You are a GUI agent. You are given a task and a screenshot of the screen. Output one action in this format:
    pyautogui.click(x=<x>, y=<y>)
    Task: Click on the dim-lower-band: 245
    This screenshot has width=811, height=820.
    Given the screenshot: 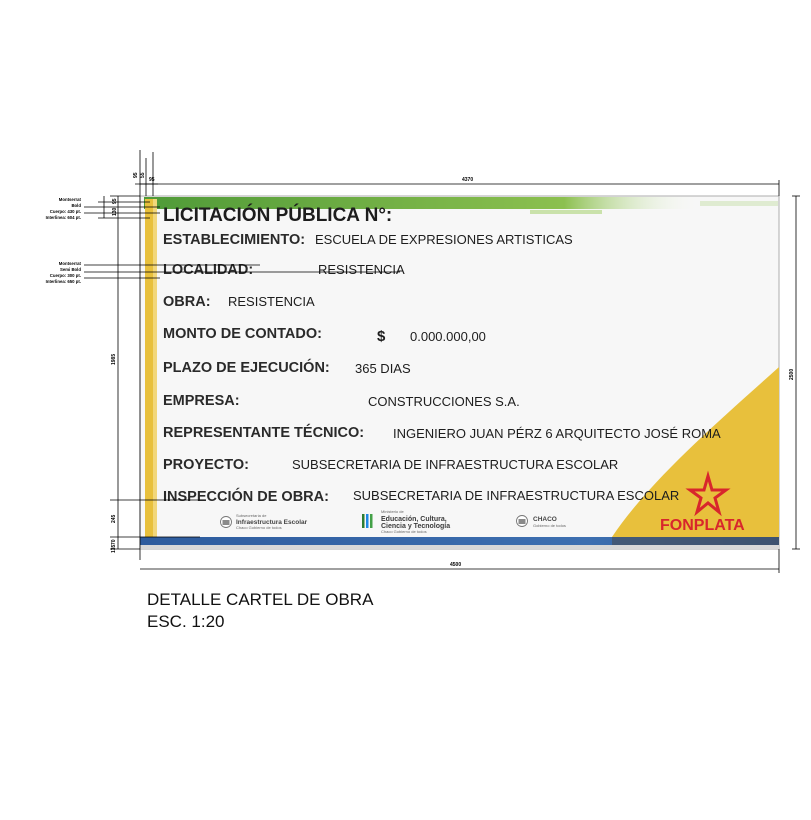 What is the action you would take?
    pyautogui.click(x=114, y=518)
    